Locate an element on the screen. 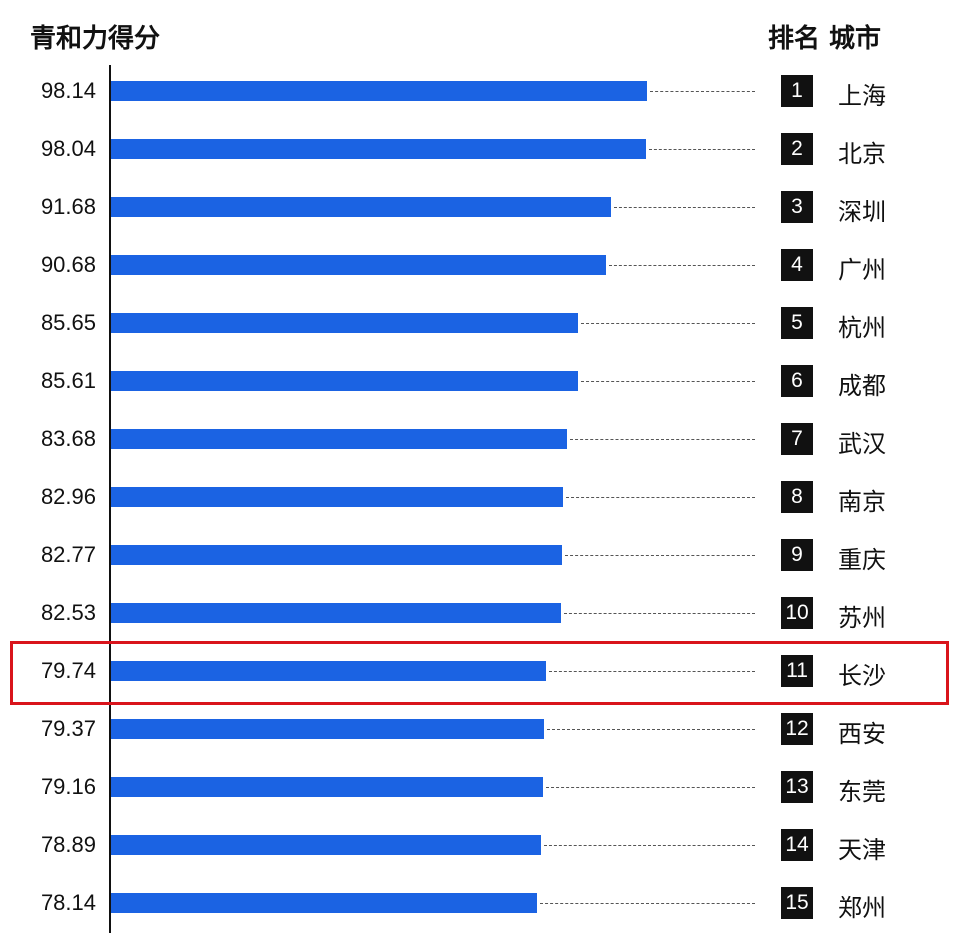 The image size is (960, 933). city-label: 武汉 is located at coordinates (862, 444).